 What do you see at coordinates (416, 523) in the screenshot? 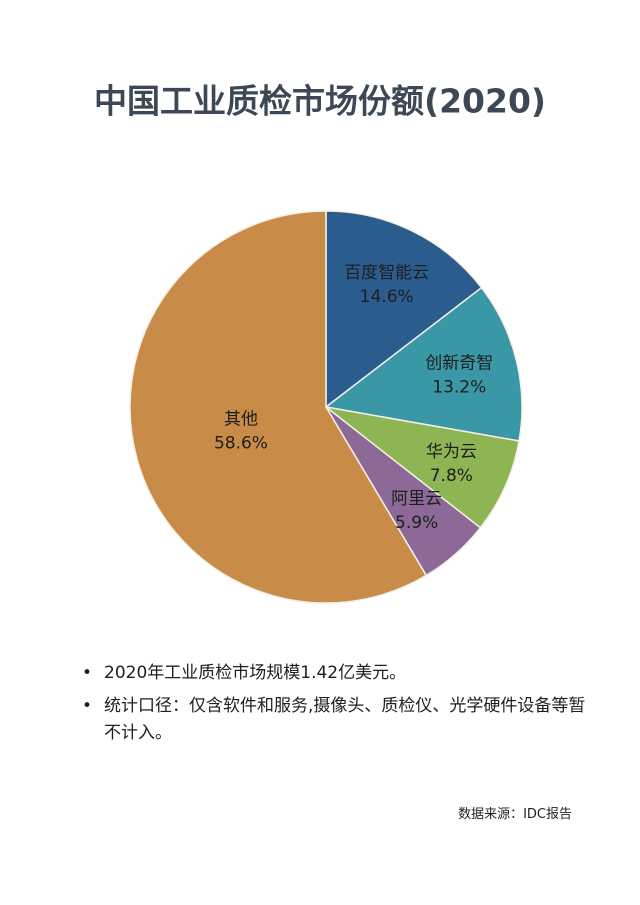
I see `value-label: 5.9%` at bounding box center [416, 523].